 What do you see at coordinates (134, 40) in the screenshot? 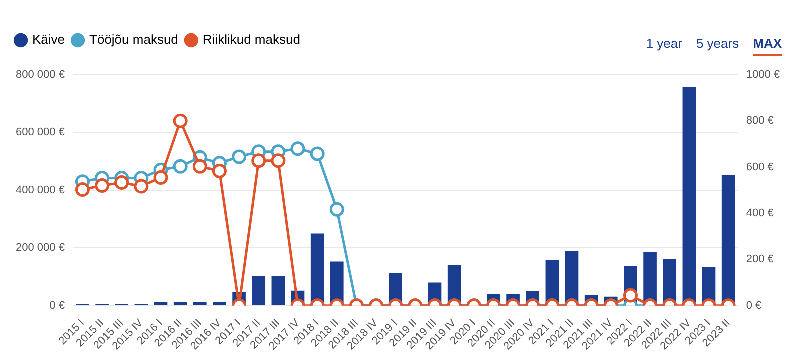
I see `legend-label: Tööjõu maksud` at bounding box center [134, 40].